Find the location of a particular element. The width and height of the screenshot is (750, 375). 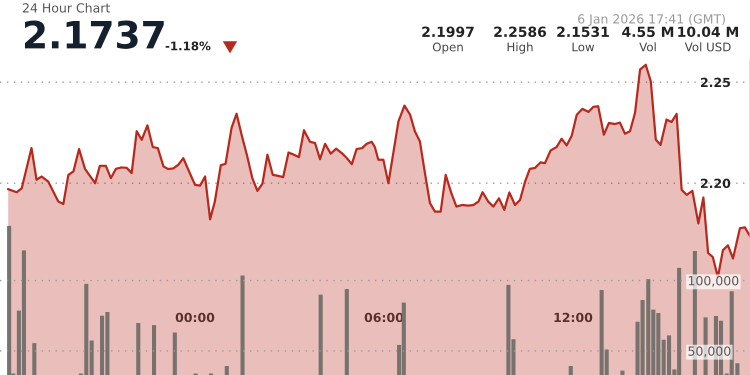

y-tick-label: 2.25 is located at coordinates (715, 83).